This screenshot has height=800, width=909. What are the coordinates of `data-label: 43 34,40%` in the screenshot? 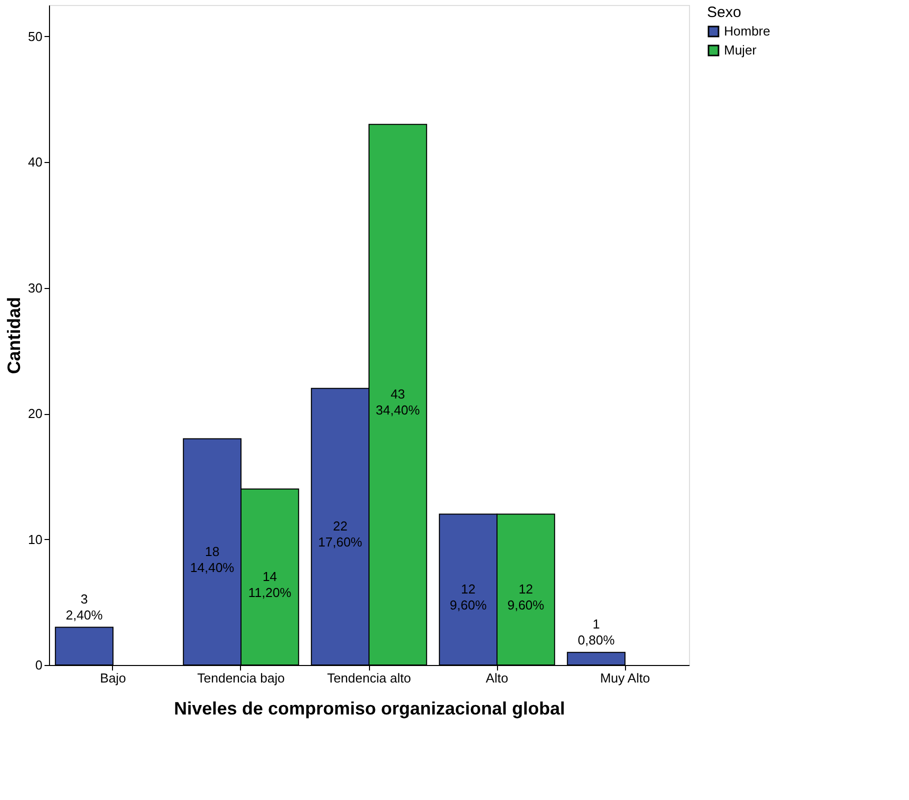 It's located at (398, 402).